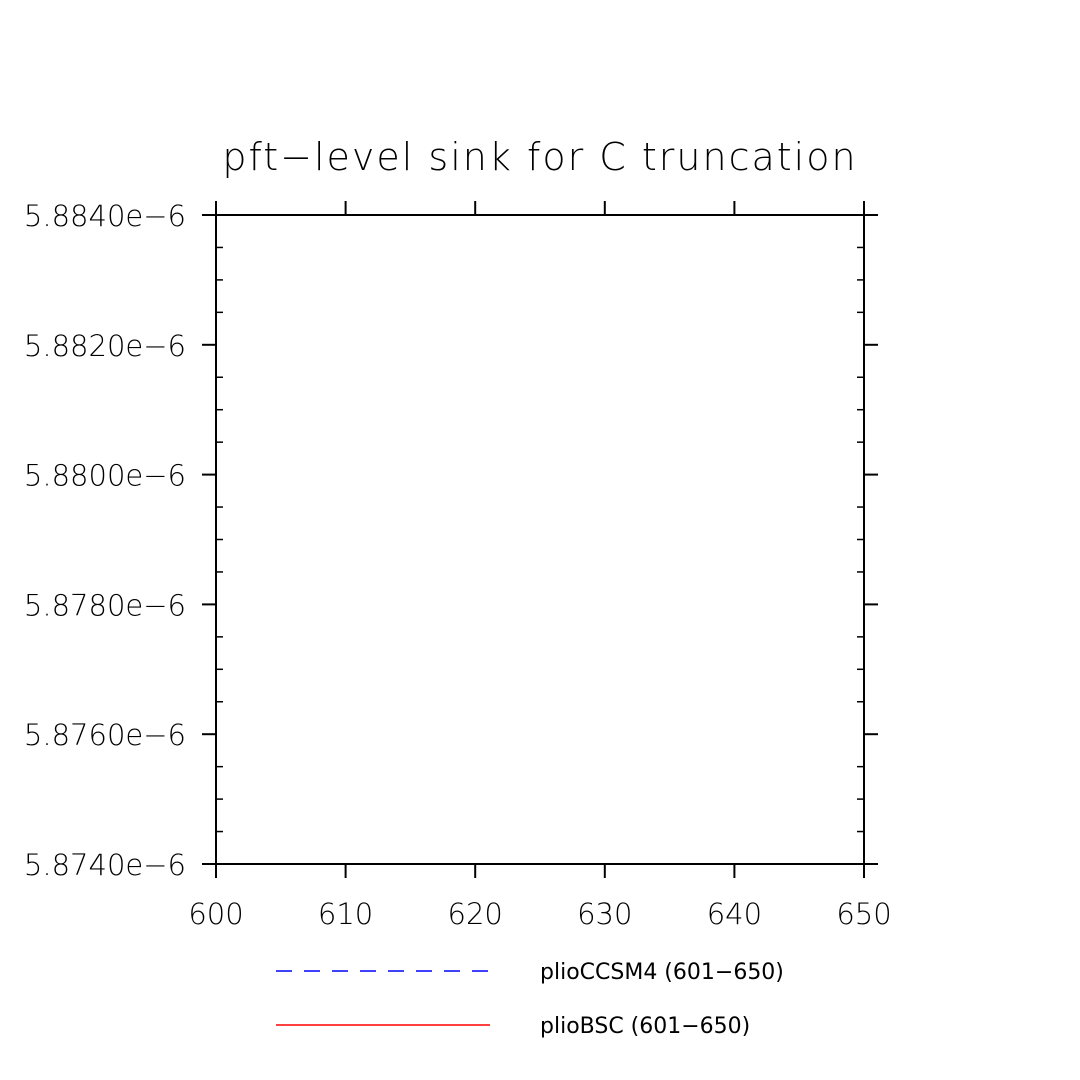 This screenshot has height=1080, width=1080. I want to click on y-tick-label: 5.8800e−6, so click(105, 476).